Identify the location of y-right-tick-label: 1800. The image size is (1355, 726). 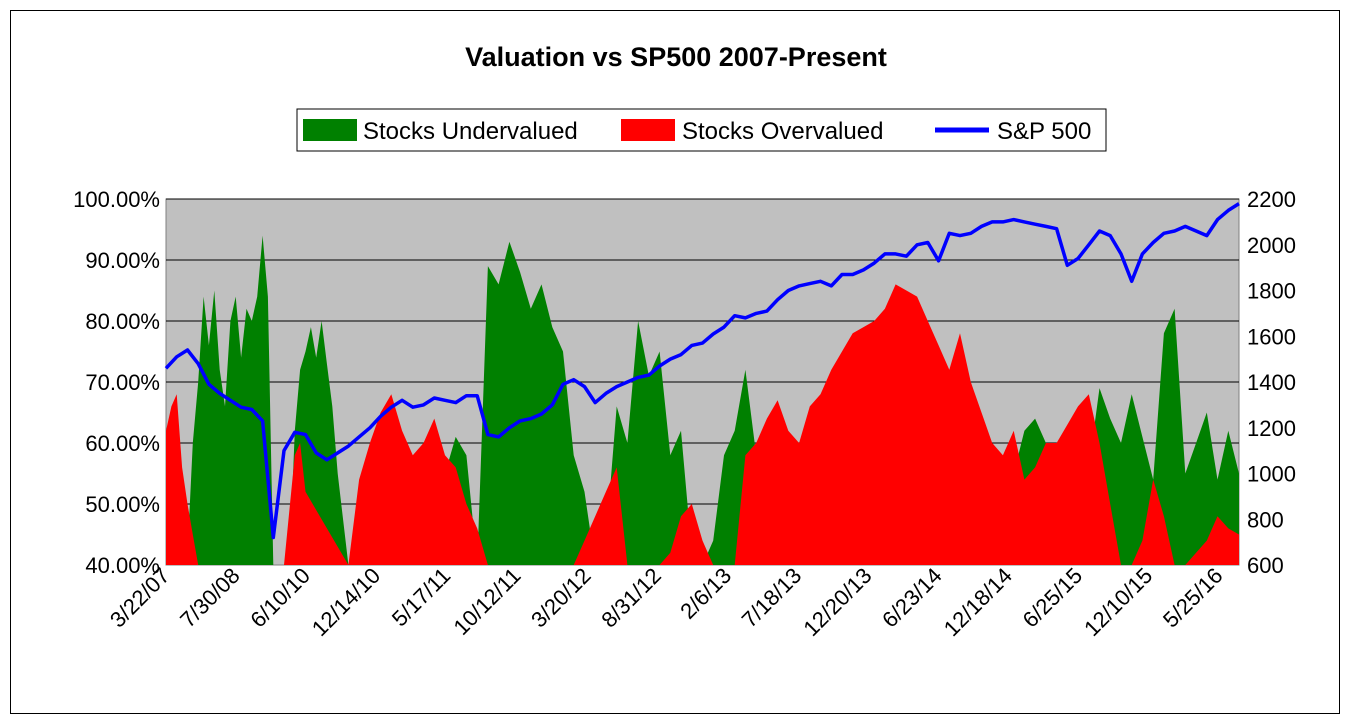
(1271, 291).